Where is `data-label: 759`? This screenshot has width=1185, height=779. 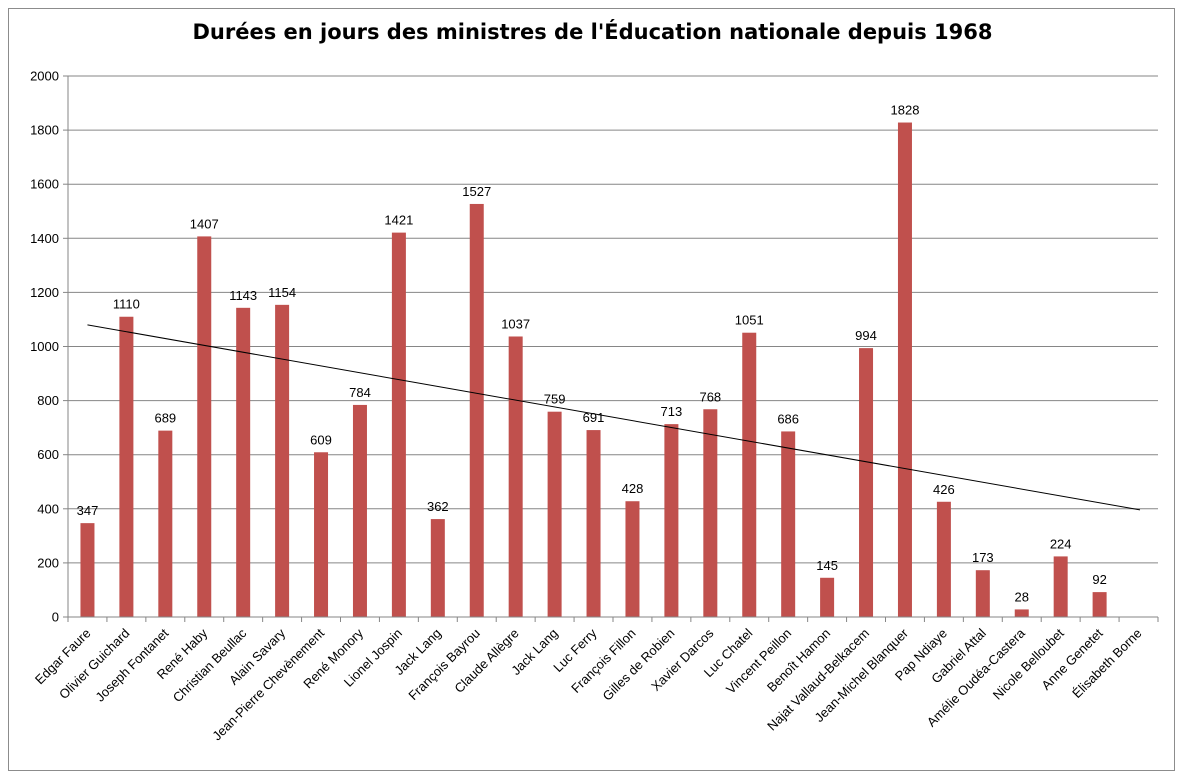
data-label: 759 is located at coordinates (555, 399).